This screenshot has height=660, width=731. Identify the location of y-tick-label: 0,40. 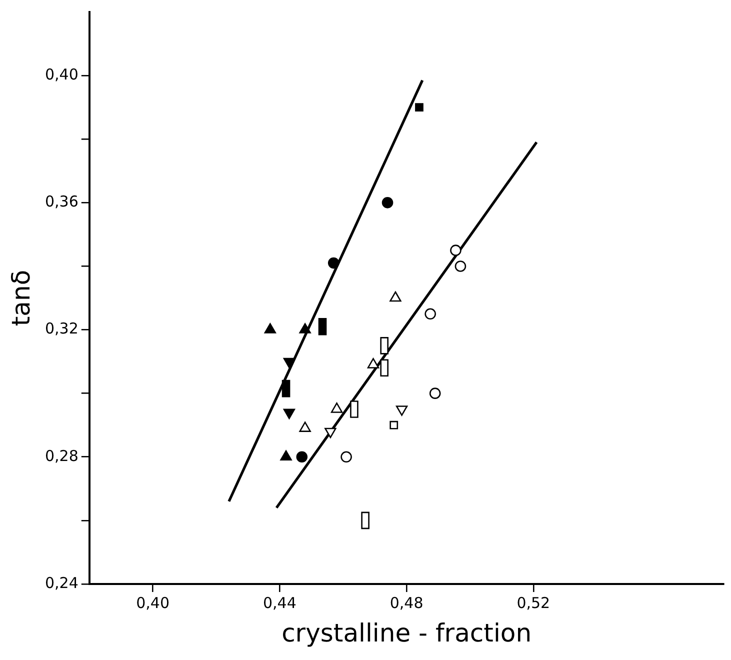
(61, 74).